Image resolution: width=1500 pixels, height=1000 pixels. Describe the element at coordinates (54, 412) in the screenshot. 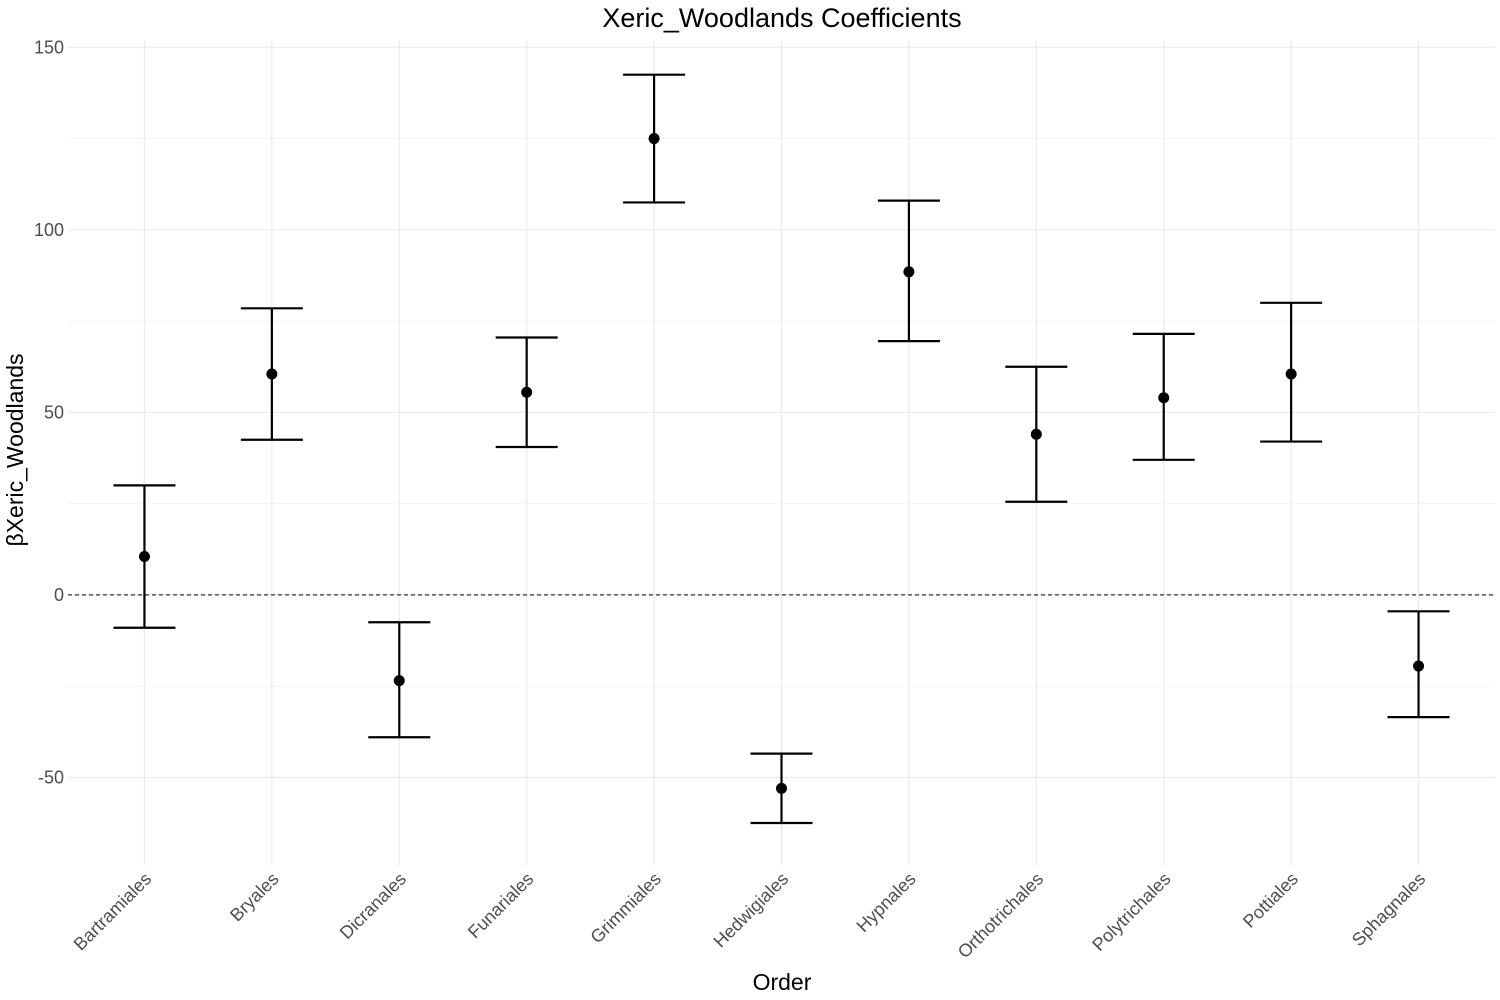

I see `y-tick-label: 50` at that location.